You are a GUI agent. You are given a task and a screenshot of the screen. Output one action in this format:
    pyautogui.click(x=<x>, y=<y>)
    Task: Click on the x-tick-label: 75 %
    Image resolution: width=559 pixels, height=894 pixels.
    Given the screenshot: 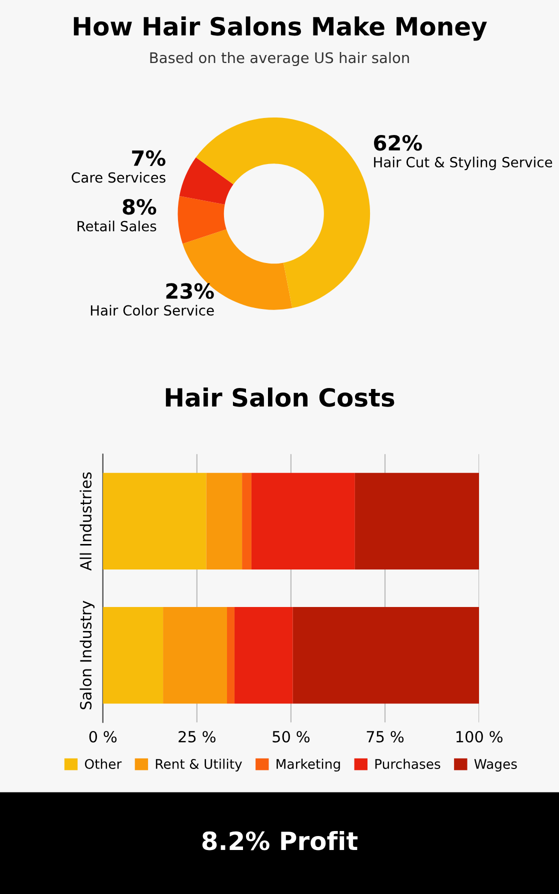 What is the action you would take?
    pyautogui.click(x=385, y=736)
    